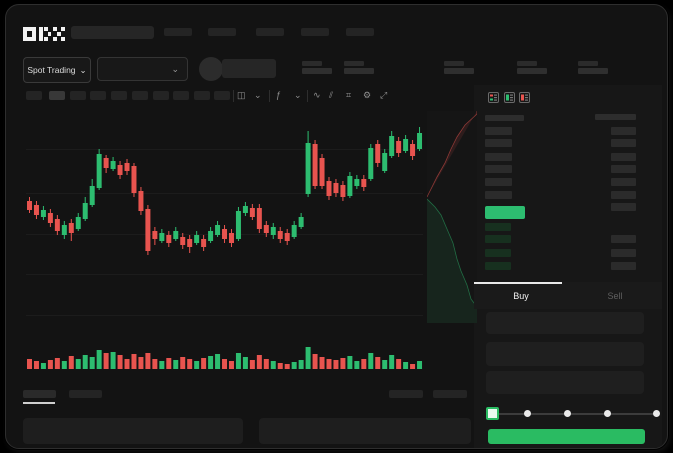 The height and width of the screenshot is (453, 673). What do you see at coordinates (298, 95) in the screenshot?
I see `indicators-chevron-icon: ⌄` at bounding box center [298, 95].